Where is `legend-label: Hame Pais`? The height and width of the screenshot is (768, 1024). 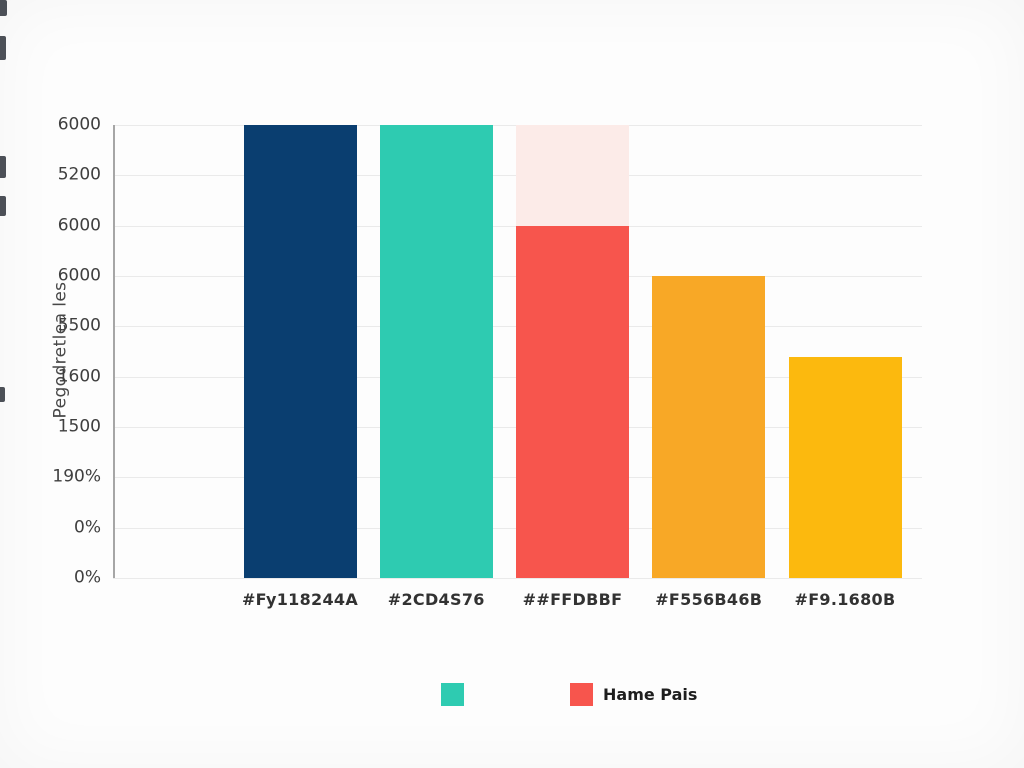 legend-label: Hame Pais is located at coordinates (650, 694).